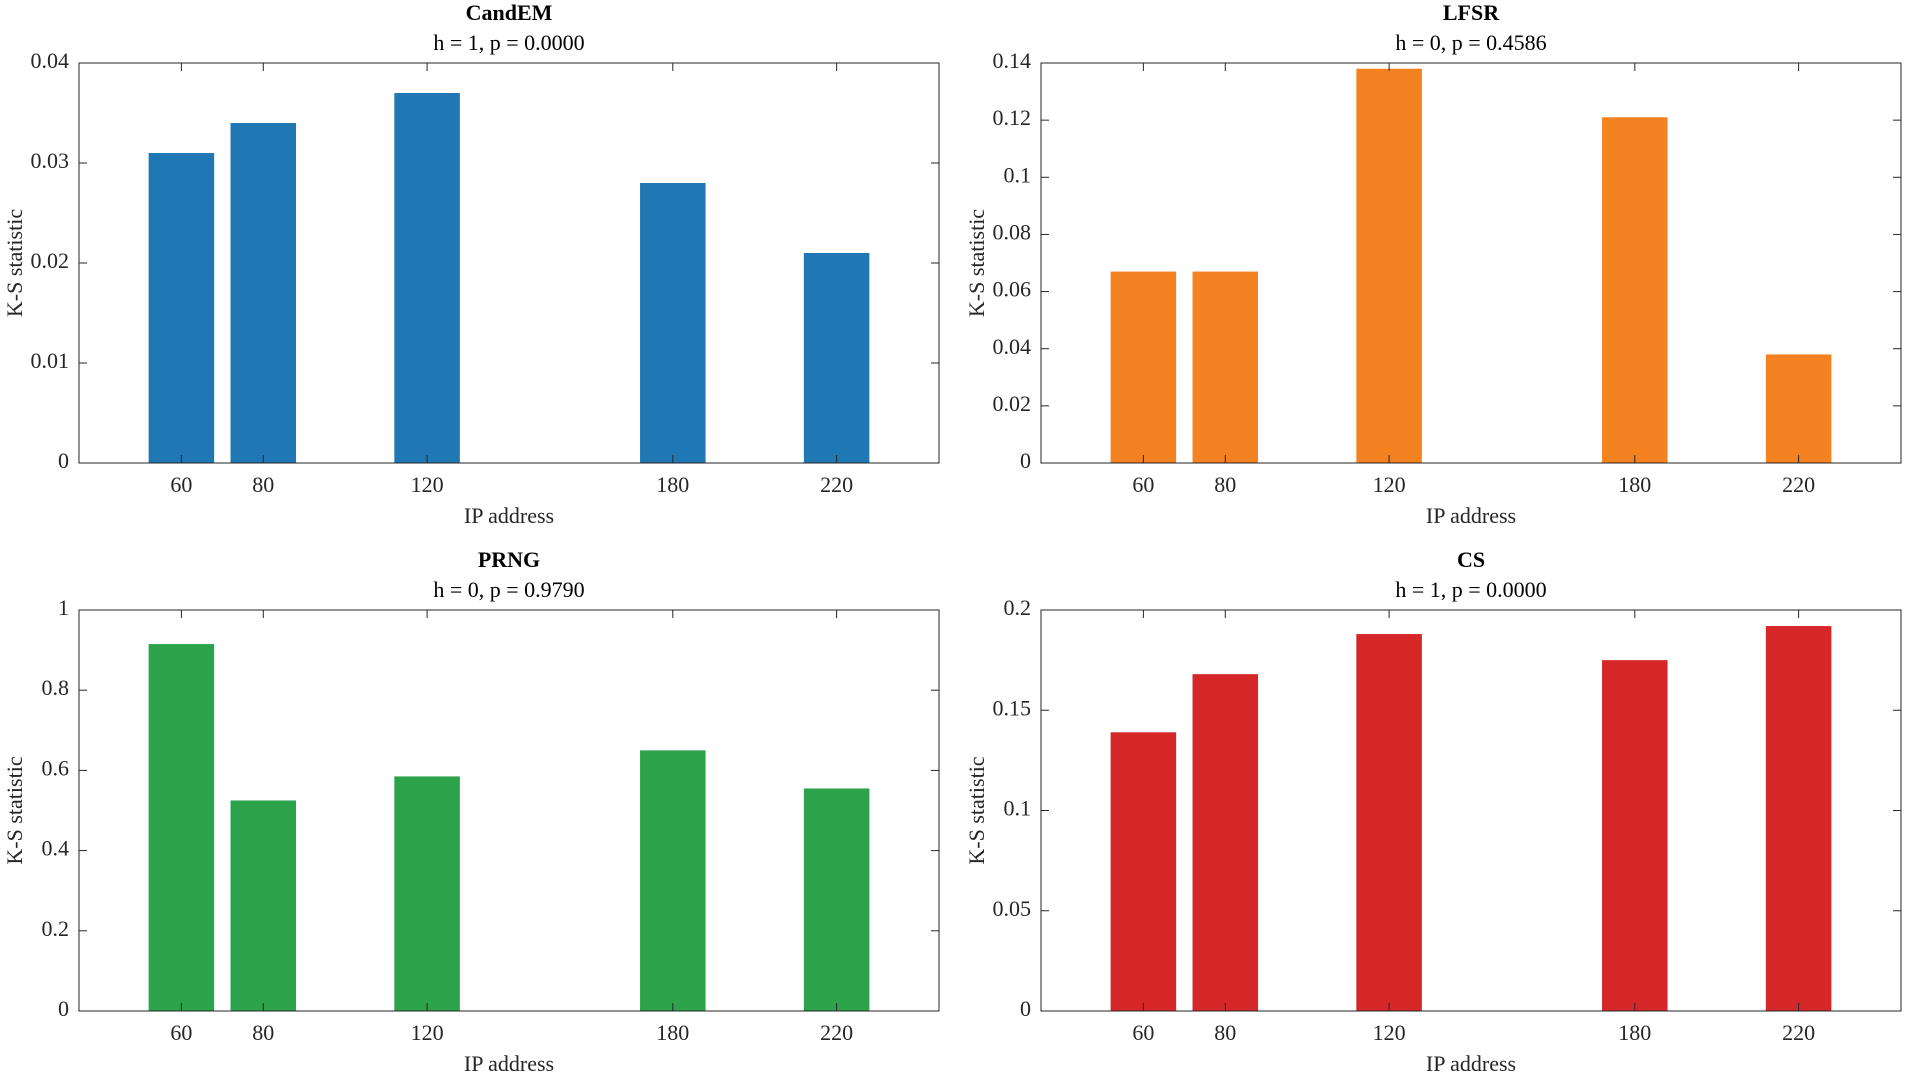  Describe the element at coordinates (1012, 117) in the screenshot. I see `y-tick-label: 0.12` at that location.